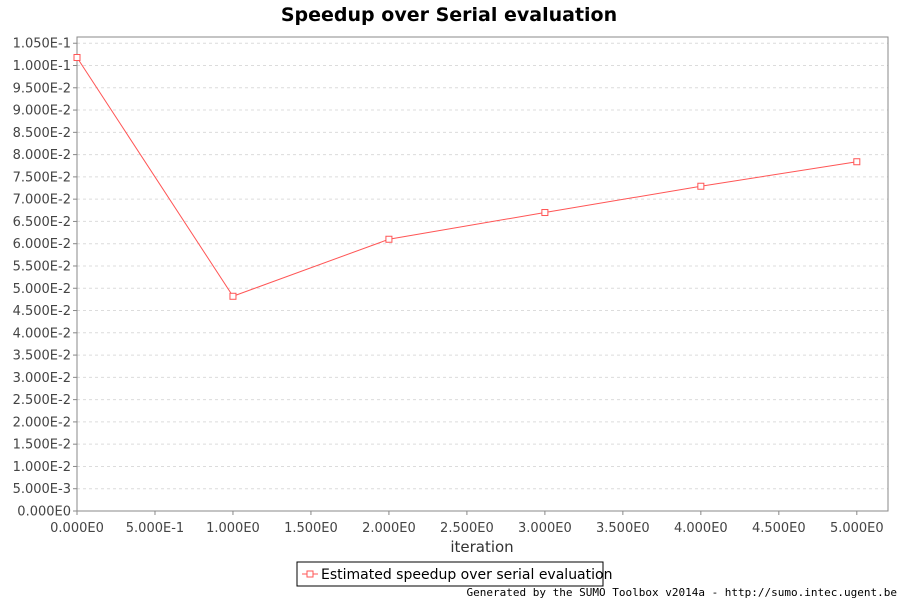 The width and height of the screenshot is (900, 600). What do you see at coordinates (42, 88) in the screenshot?
I see `y-tick-label: 9.500E-2` at bounding box center [42, 88].